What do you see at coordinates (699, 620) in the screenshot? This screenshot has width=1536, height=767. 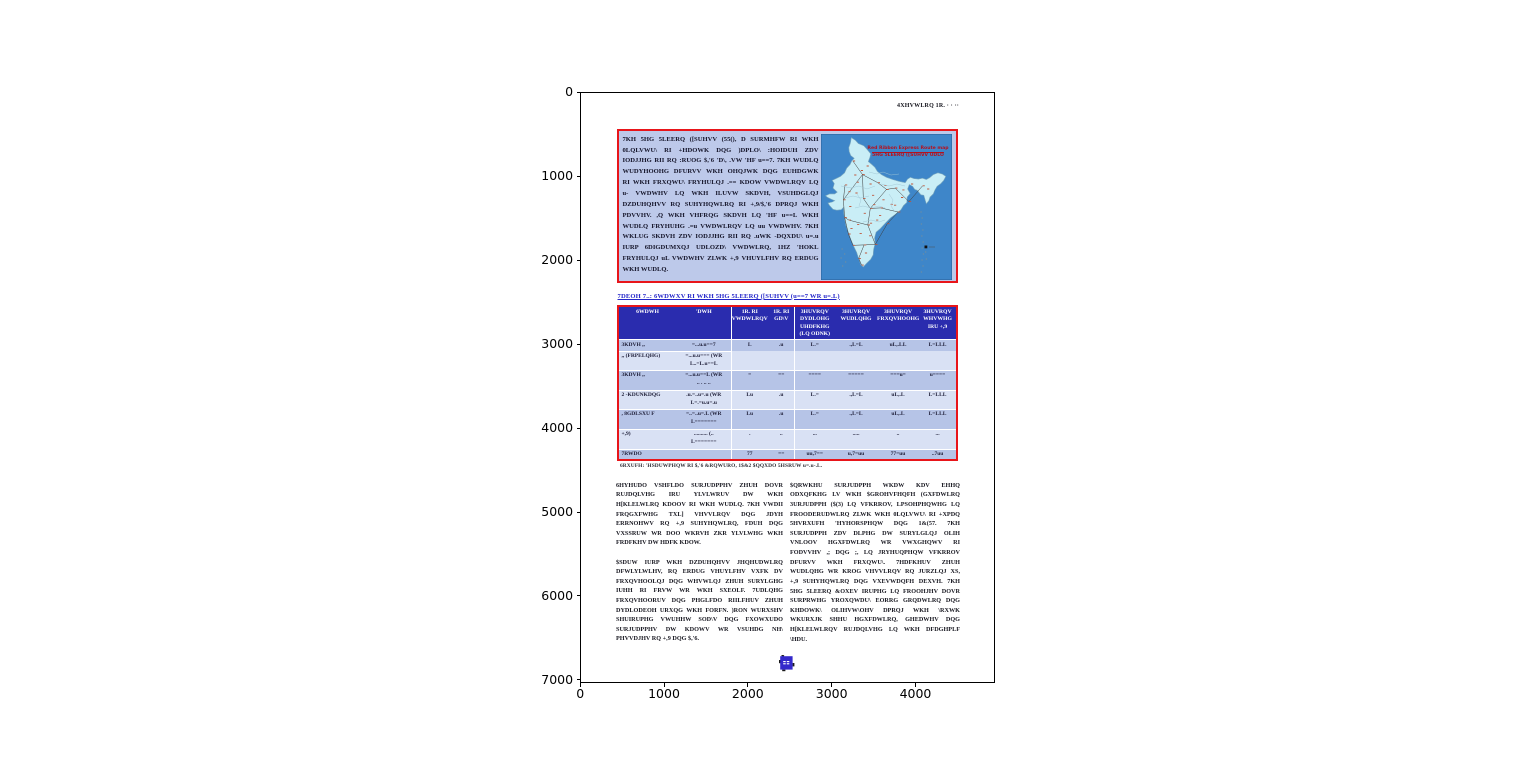 I see `text-line: SHUIRUPHG VWUHHW SOD\V DQG FXOWXUDO` at bounding box center [699, 620].